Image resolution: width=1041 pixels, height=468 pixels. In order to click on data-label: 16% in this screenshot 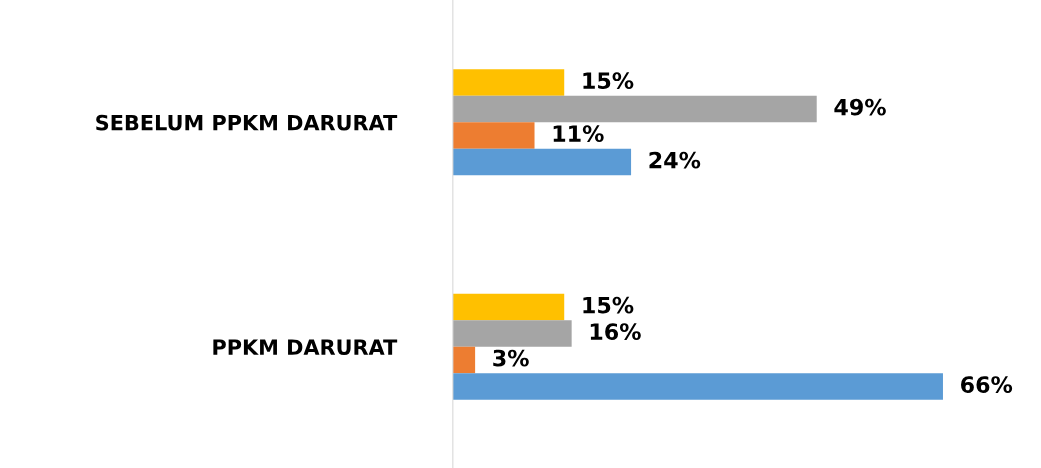, I will do `click(615, 331)`.